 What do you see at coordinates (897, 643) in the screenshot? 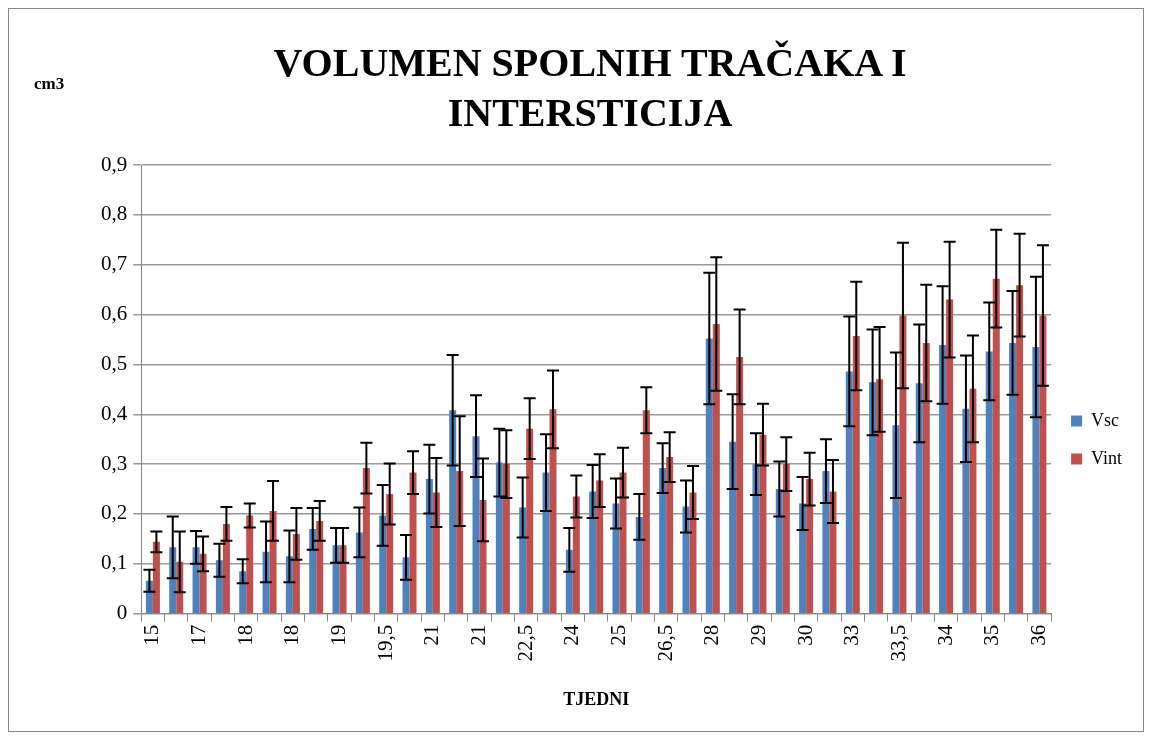
I see `x-tick-label: 33,5` at bounding box center [897, 643].